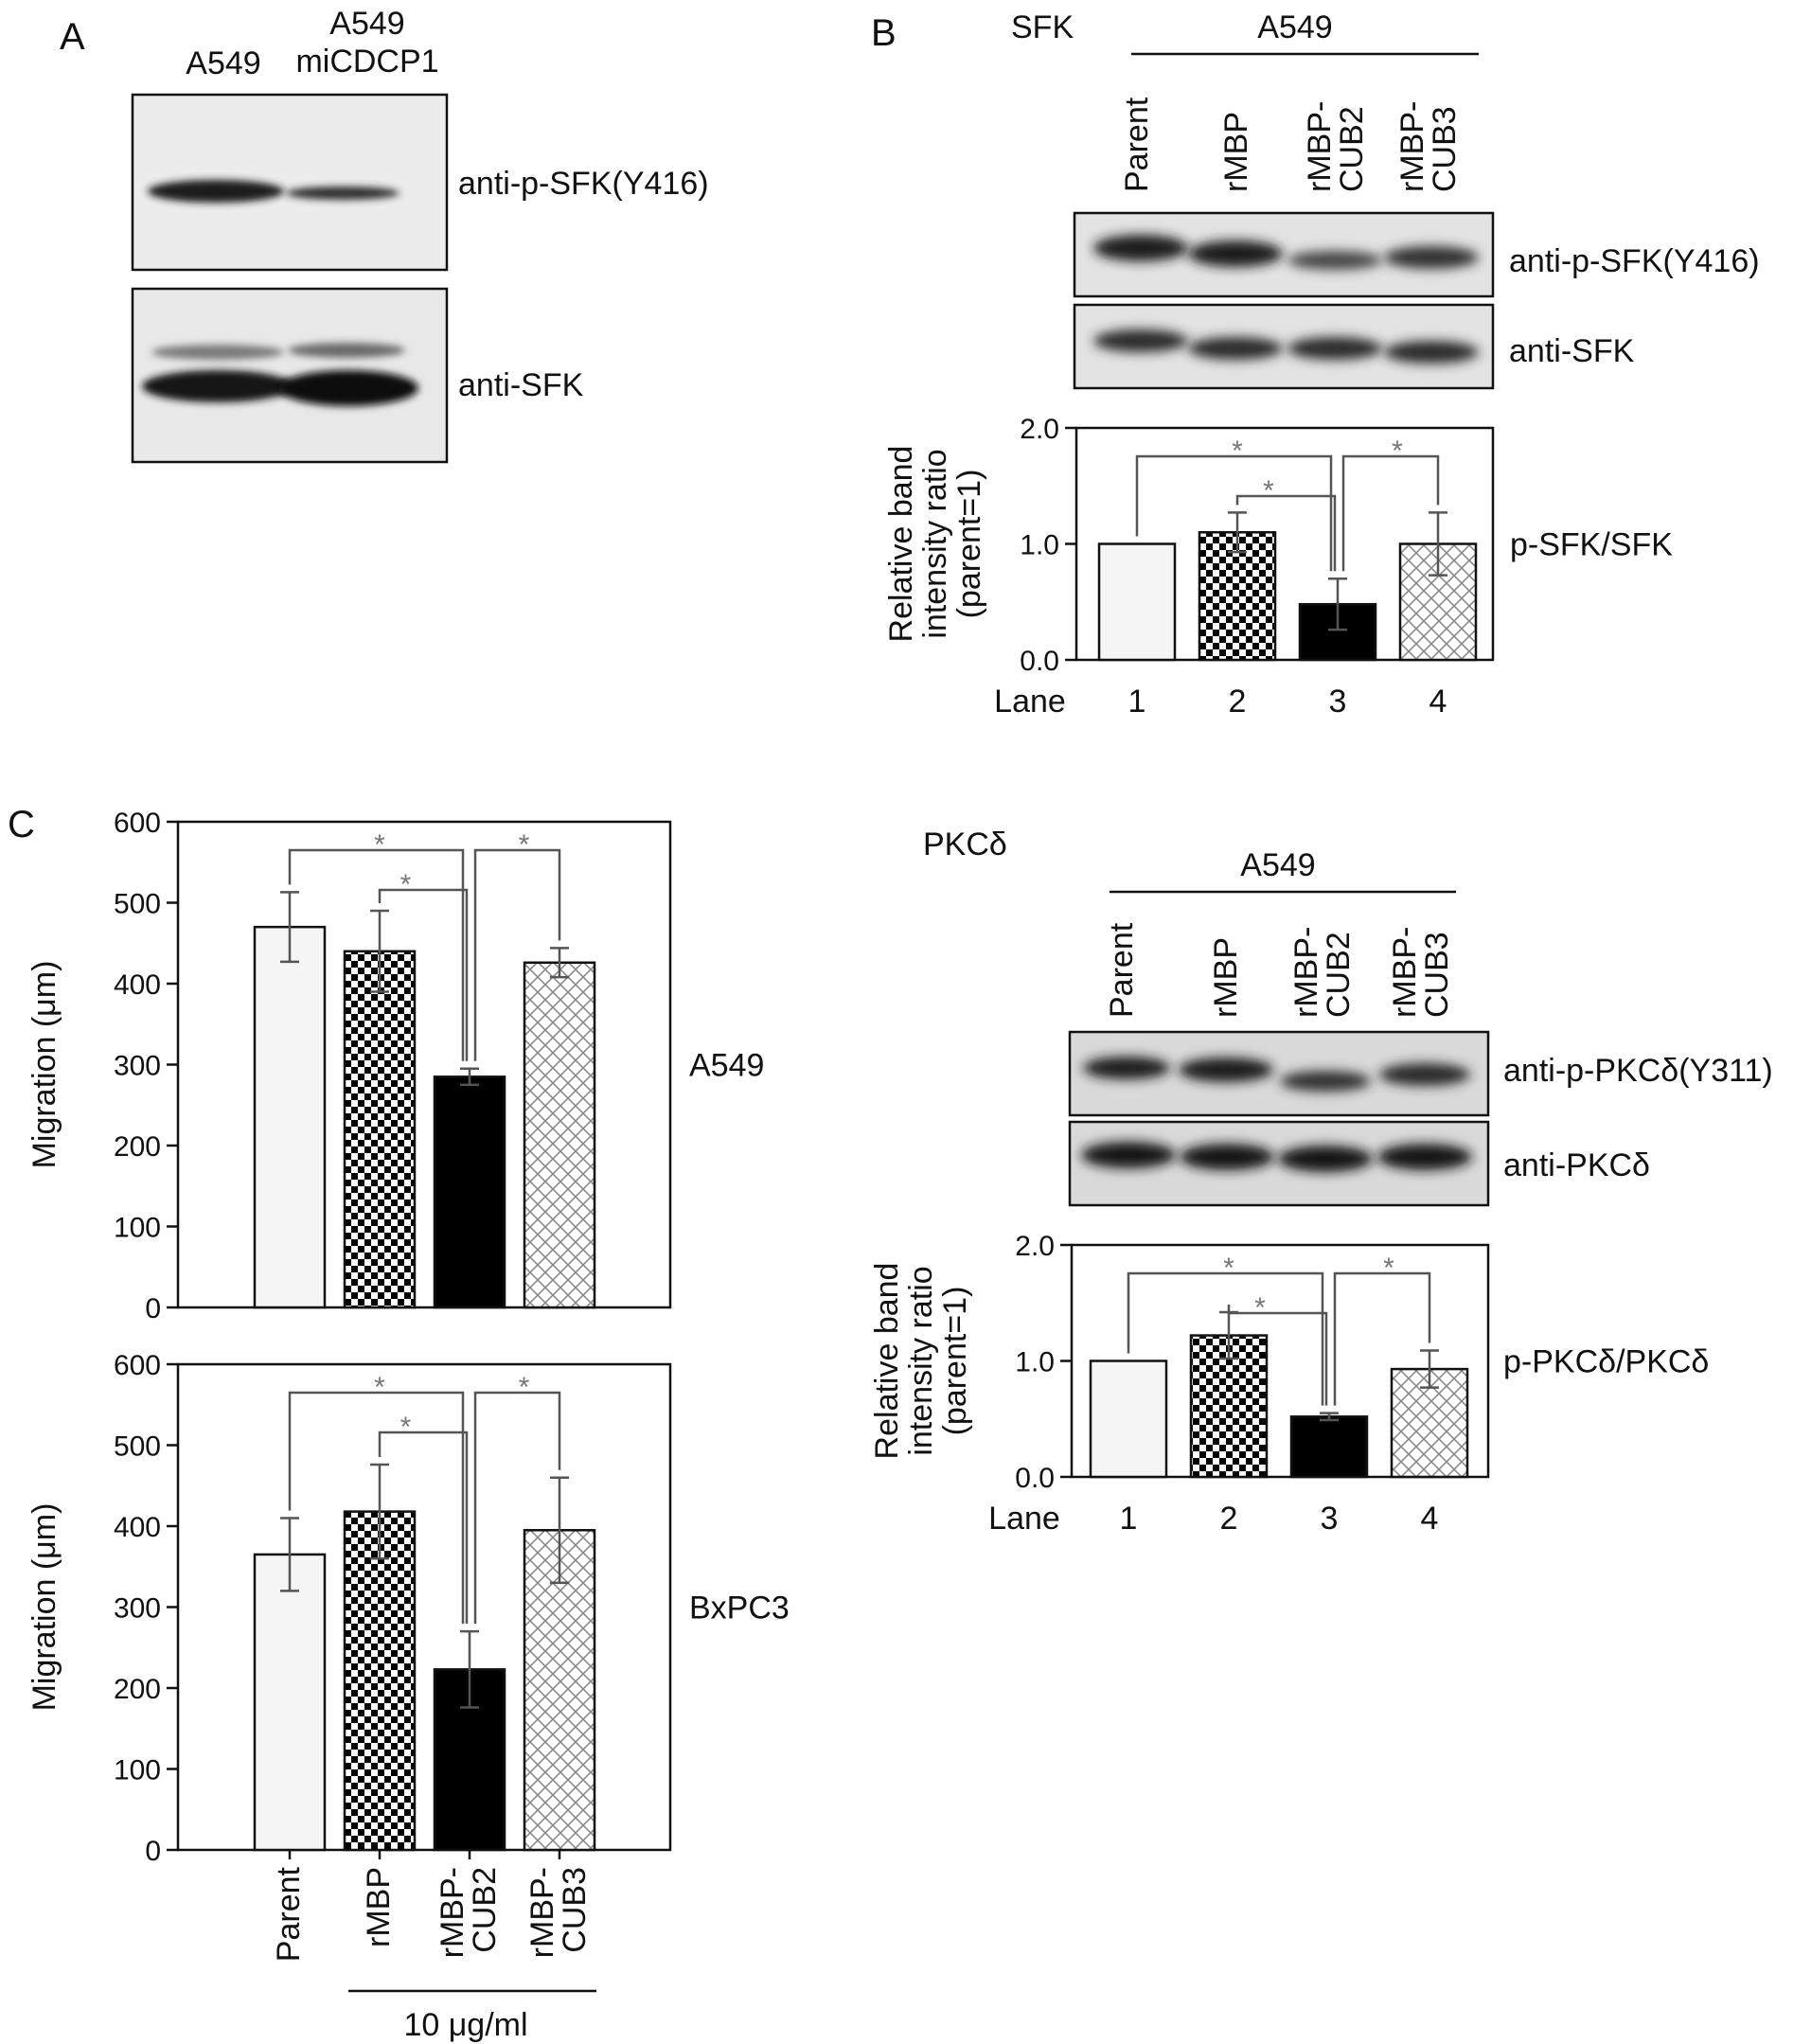 Image resolution: width=1811 pixels, height=2044 pixels. What do you see at coordinates (1042, 27) in the screenshot?
I see `panel-b-target: SFK` at bounding box center [1042, 27].